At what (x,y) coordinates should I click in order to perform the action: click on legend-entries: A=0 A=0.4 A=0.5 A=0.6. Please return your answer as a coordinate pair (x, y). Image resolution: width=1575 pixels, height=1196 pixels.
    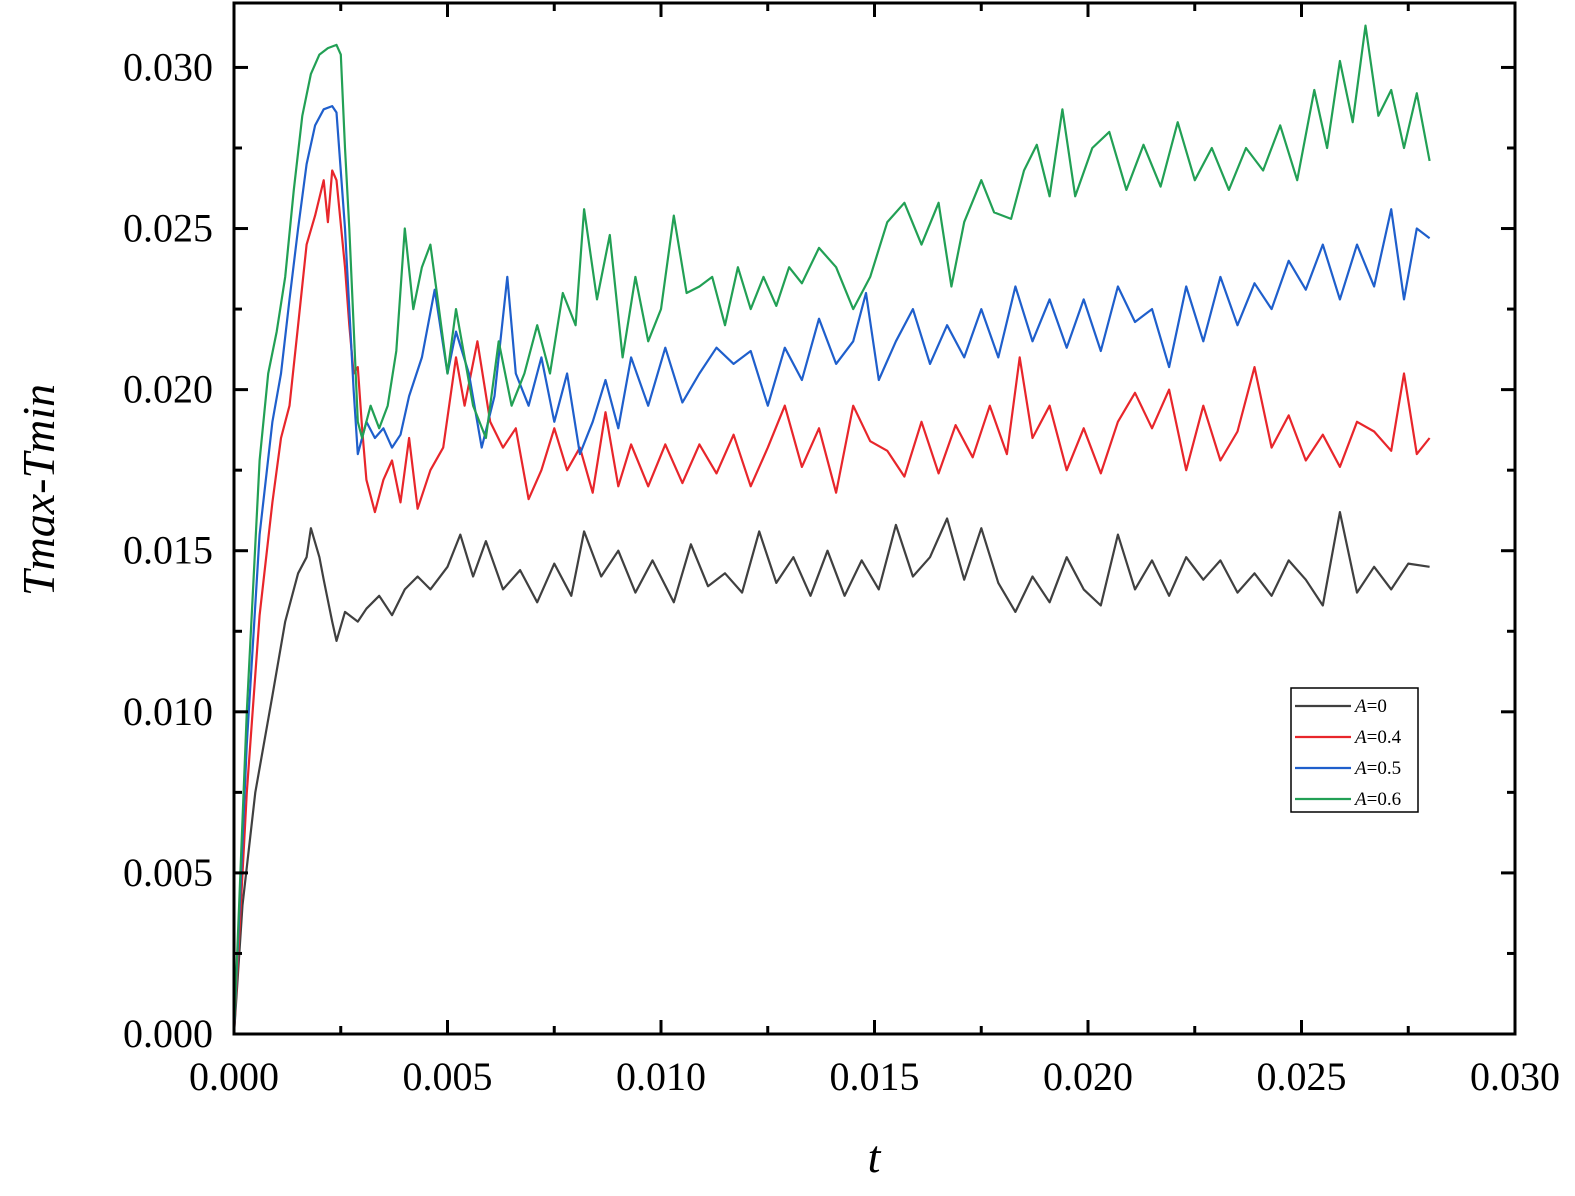
    Looking at the image, I should click on (1348, 753).